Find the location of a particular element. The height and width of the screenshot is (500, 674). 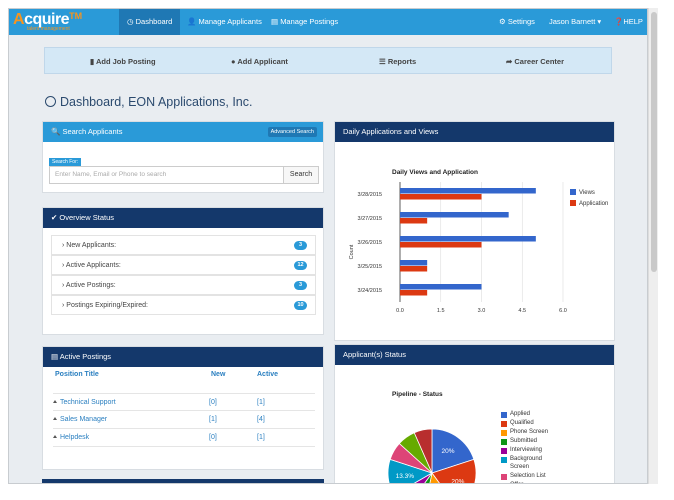

user-menu: Jason Barnett ▾ is located at coordinates (575, 22).